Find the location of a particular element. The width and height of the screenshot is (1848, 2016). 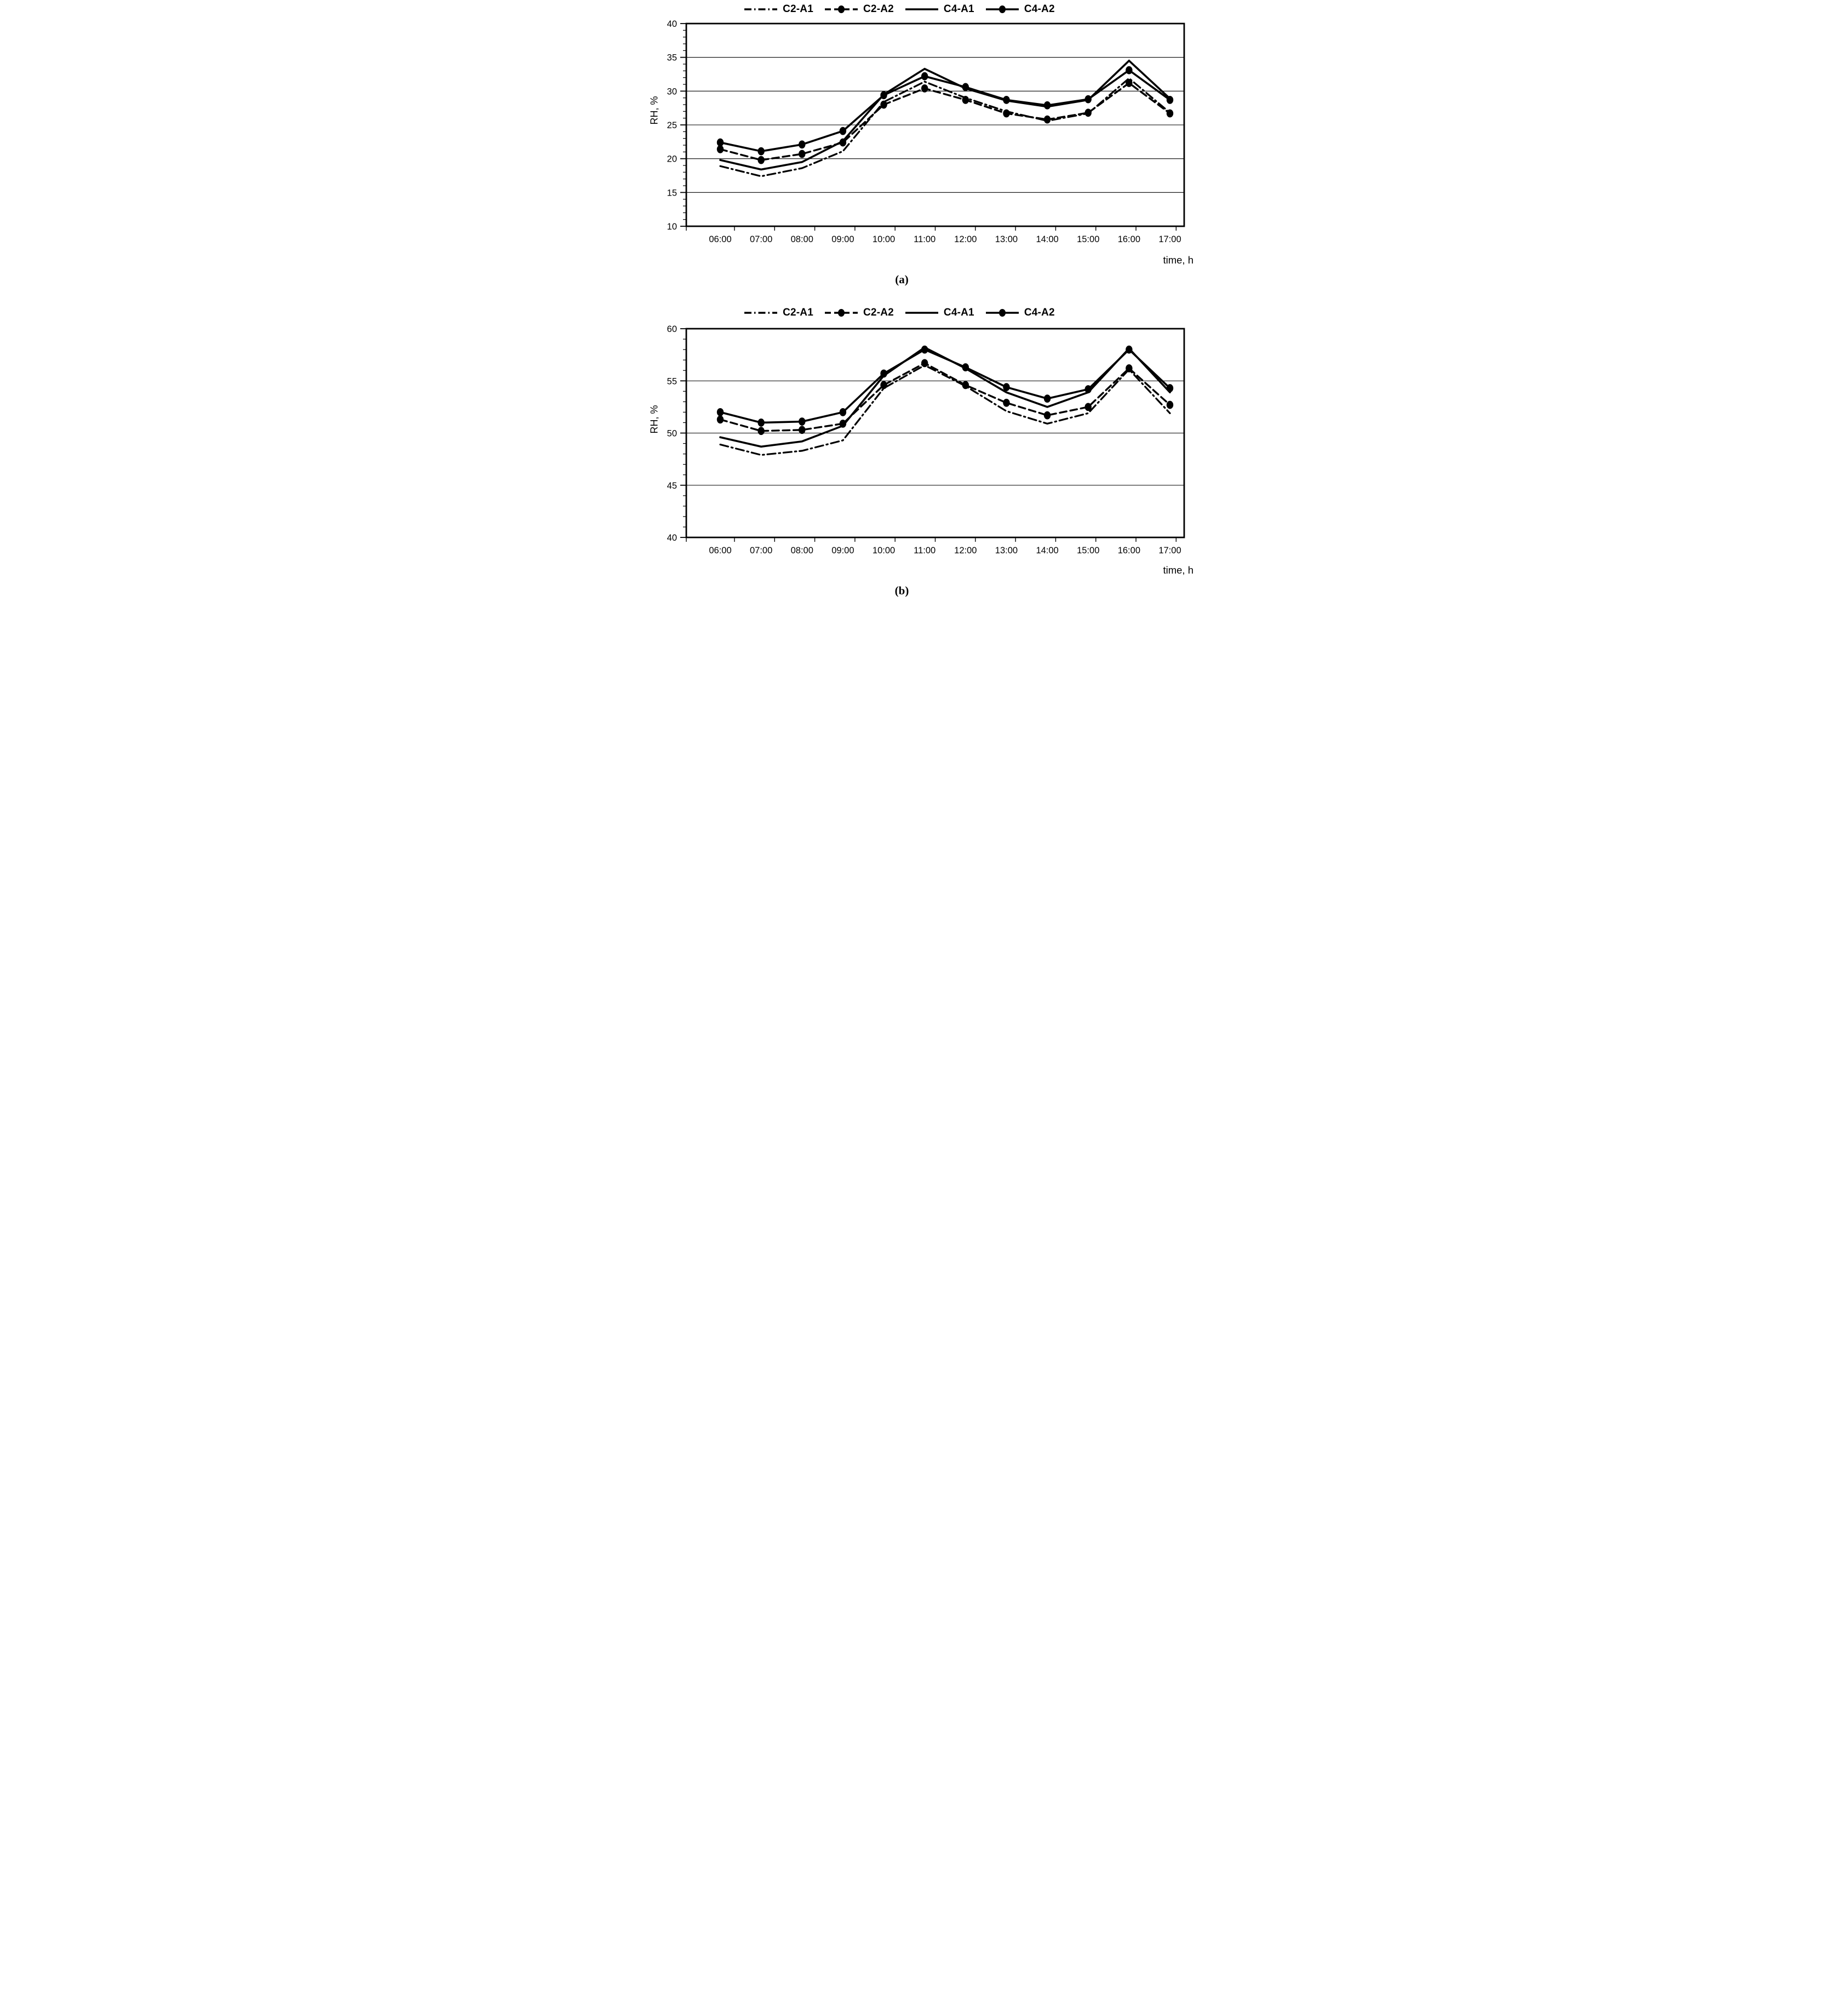

svg-text: 16:00 is located at coordinates (1129, 239).